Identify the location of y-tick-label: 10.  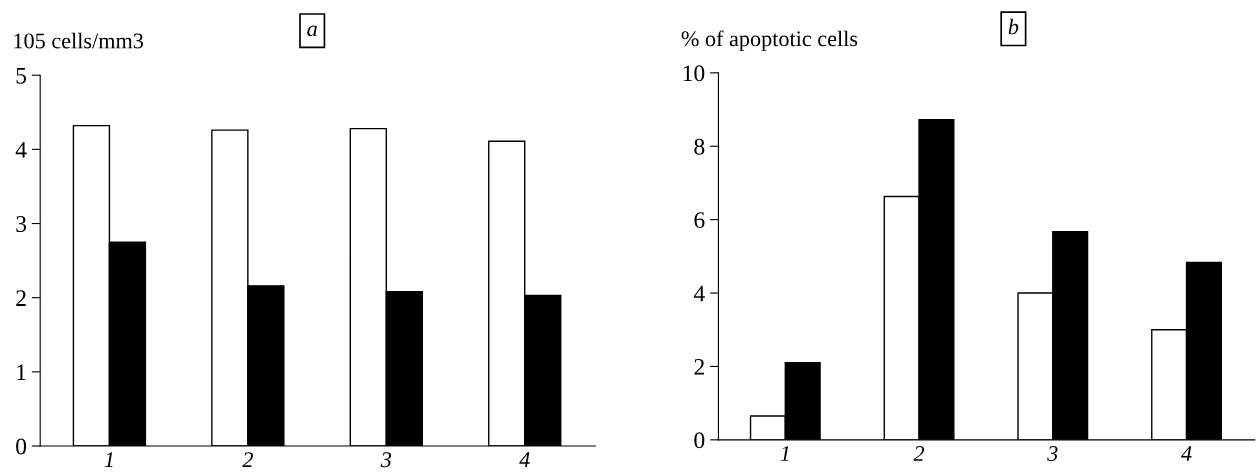
(694, 73).